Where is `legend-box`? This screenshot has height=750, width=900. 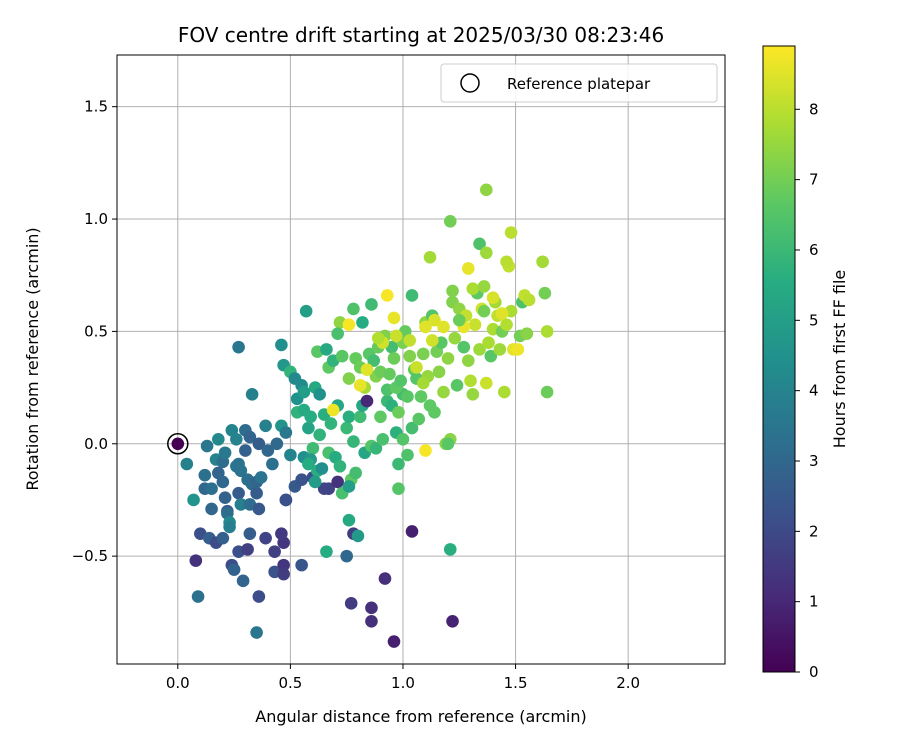 legend-box is located at coordinates (579, 83).